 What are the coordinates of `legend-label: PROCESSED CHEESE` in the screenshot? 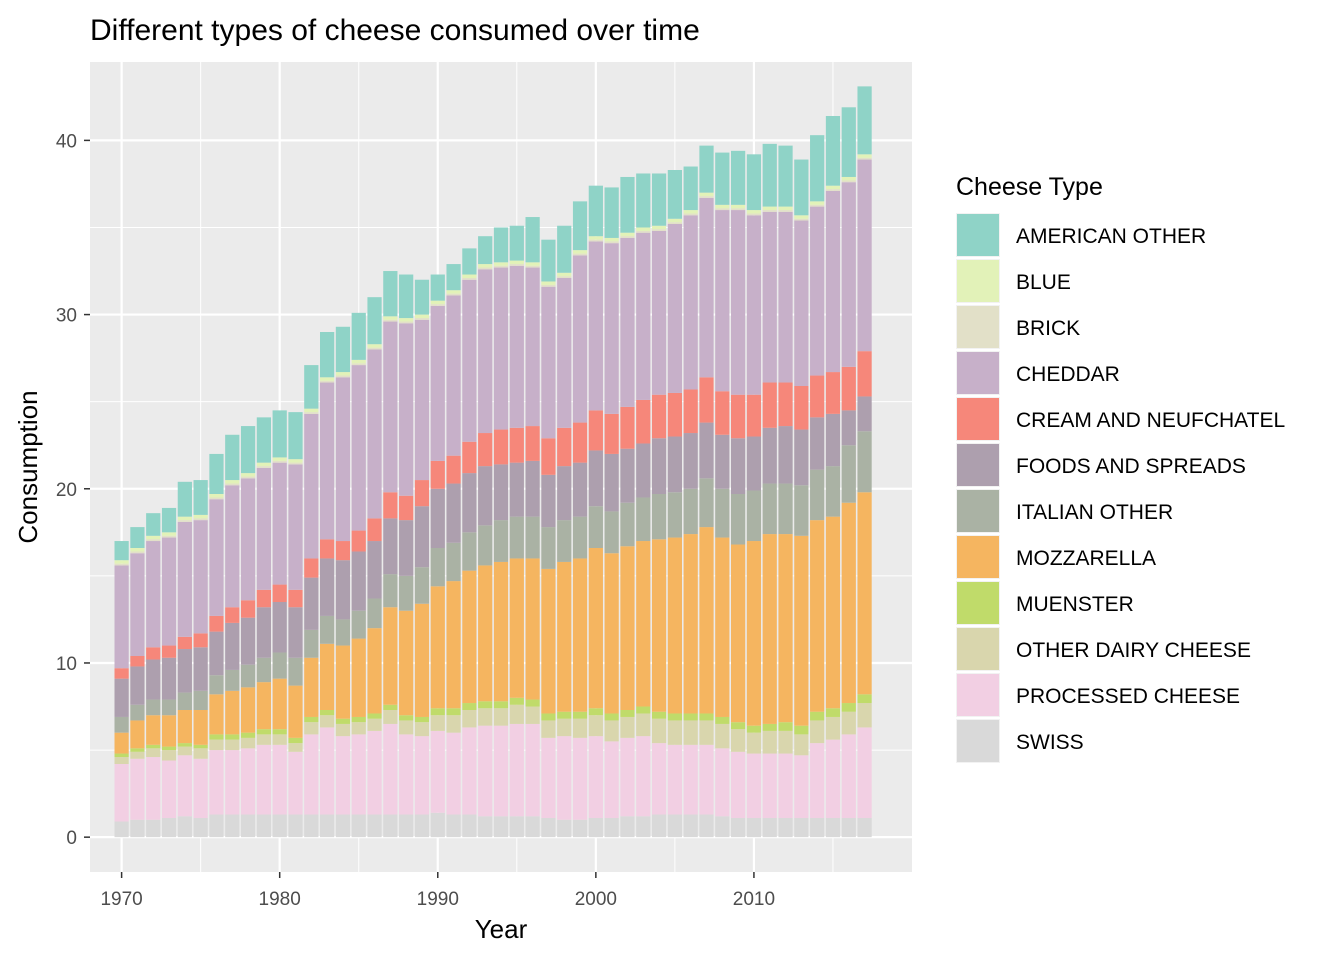 It's located at (1128, 696).